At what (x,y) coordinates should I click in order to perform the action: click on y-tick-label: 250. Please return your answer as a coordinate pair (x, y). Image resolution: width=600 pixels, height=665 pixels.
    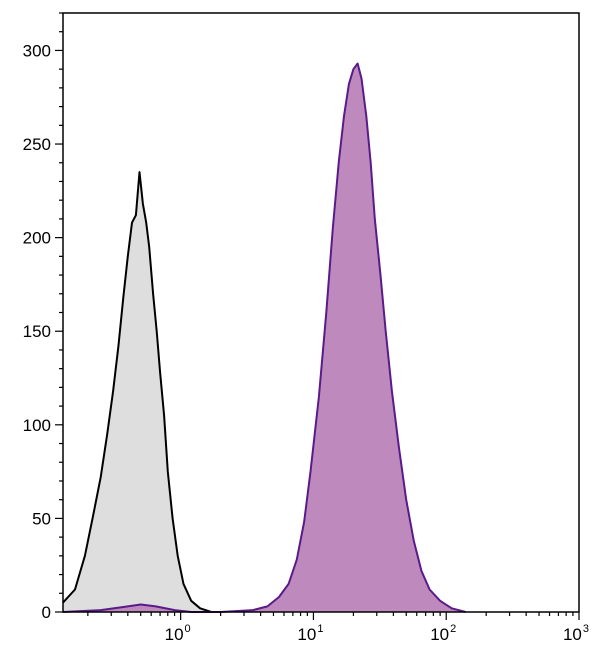
    Looking at the image, I should click on (37, 144).